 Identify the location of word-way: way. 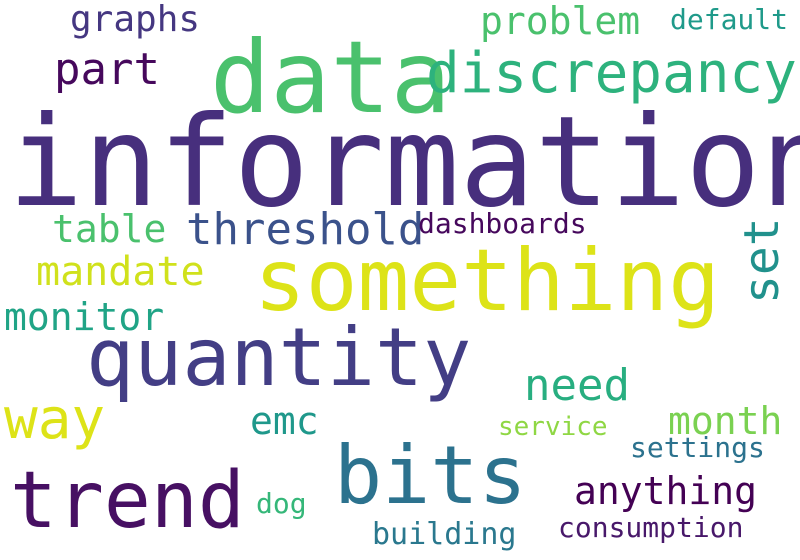
(55, 419).